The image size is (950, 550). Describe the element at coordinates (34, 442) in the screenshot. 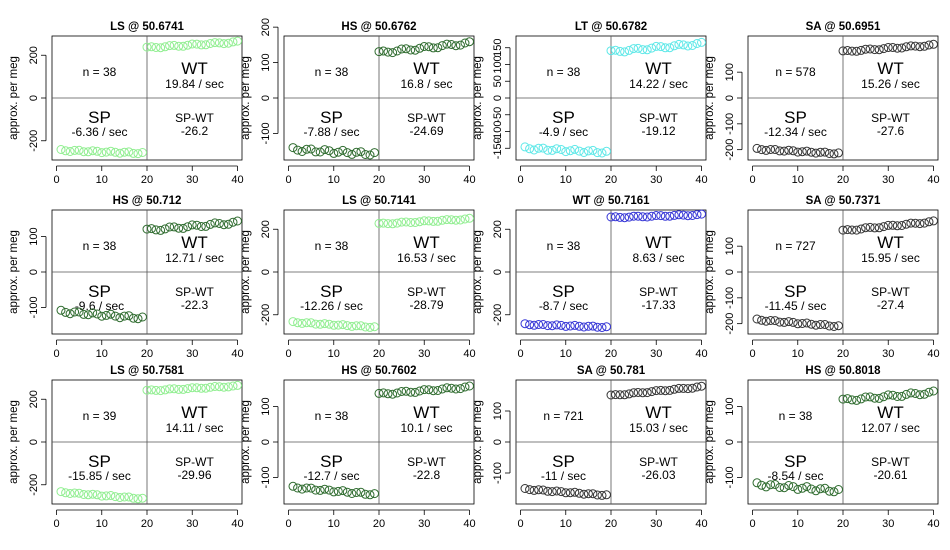

I see `y-tick-label: 0` at that location.